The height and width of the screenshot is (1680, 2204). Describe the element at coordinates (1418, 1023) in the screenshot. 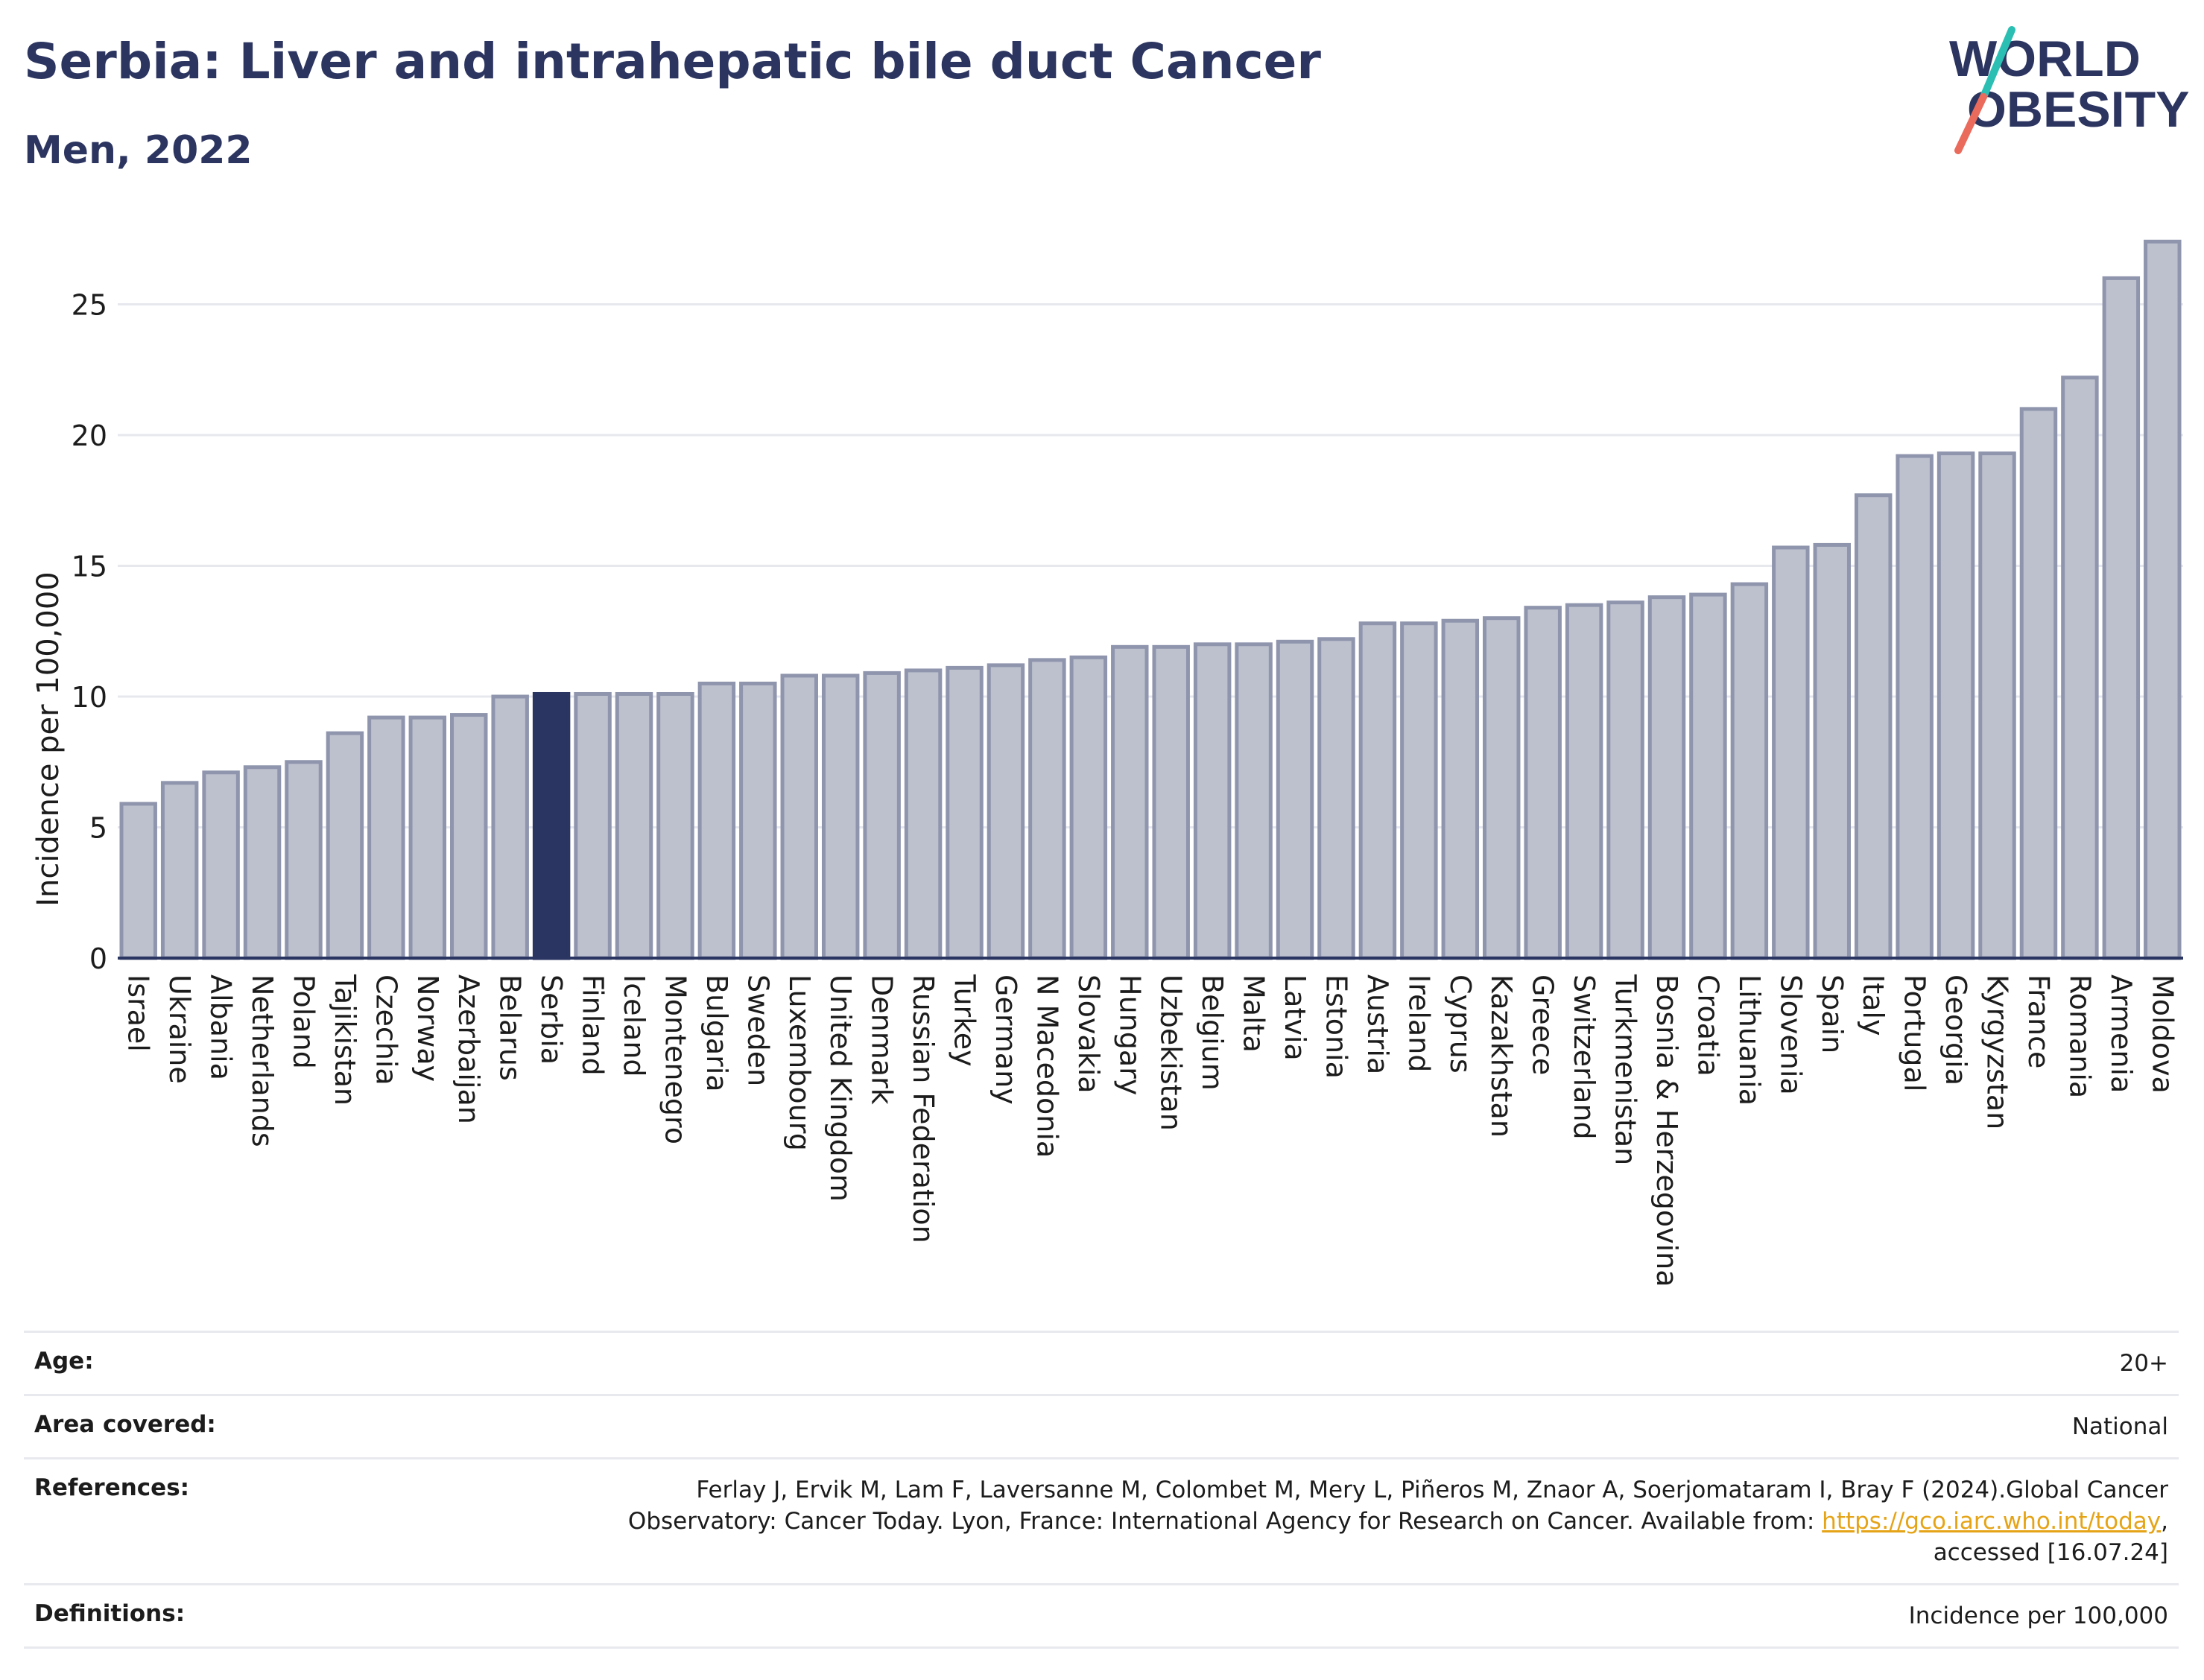

I see `x-tick-label: Ireland` at that location.